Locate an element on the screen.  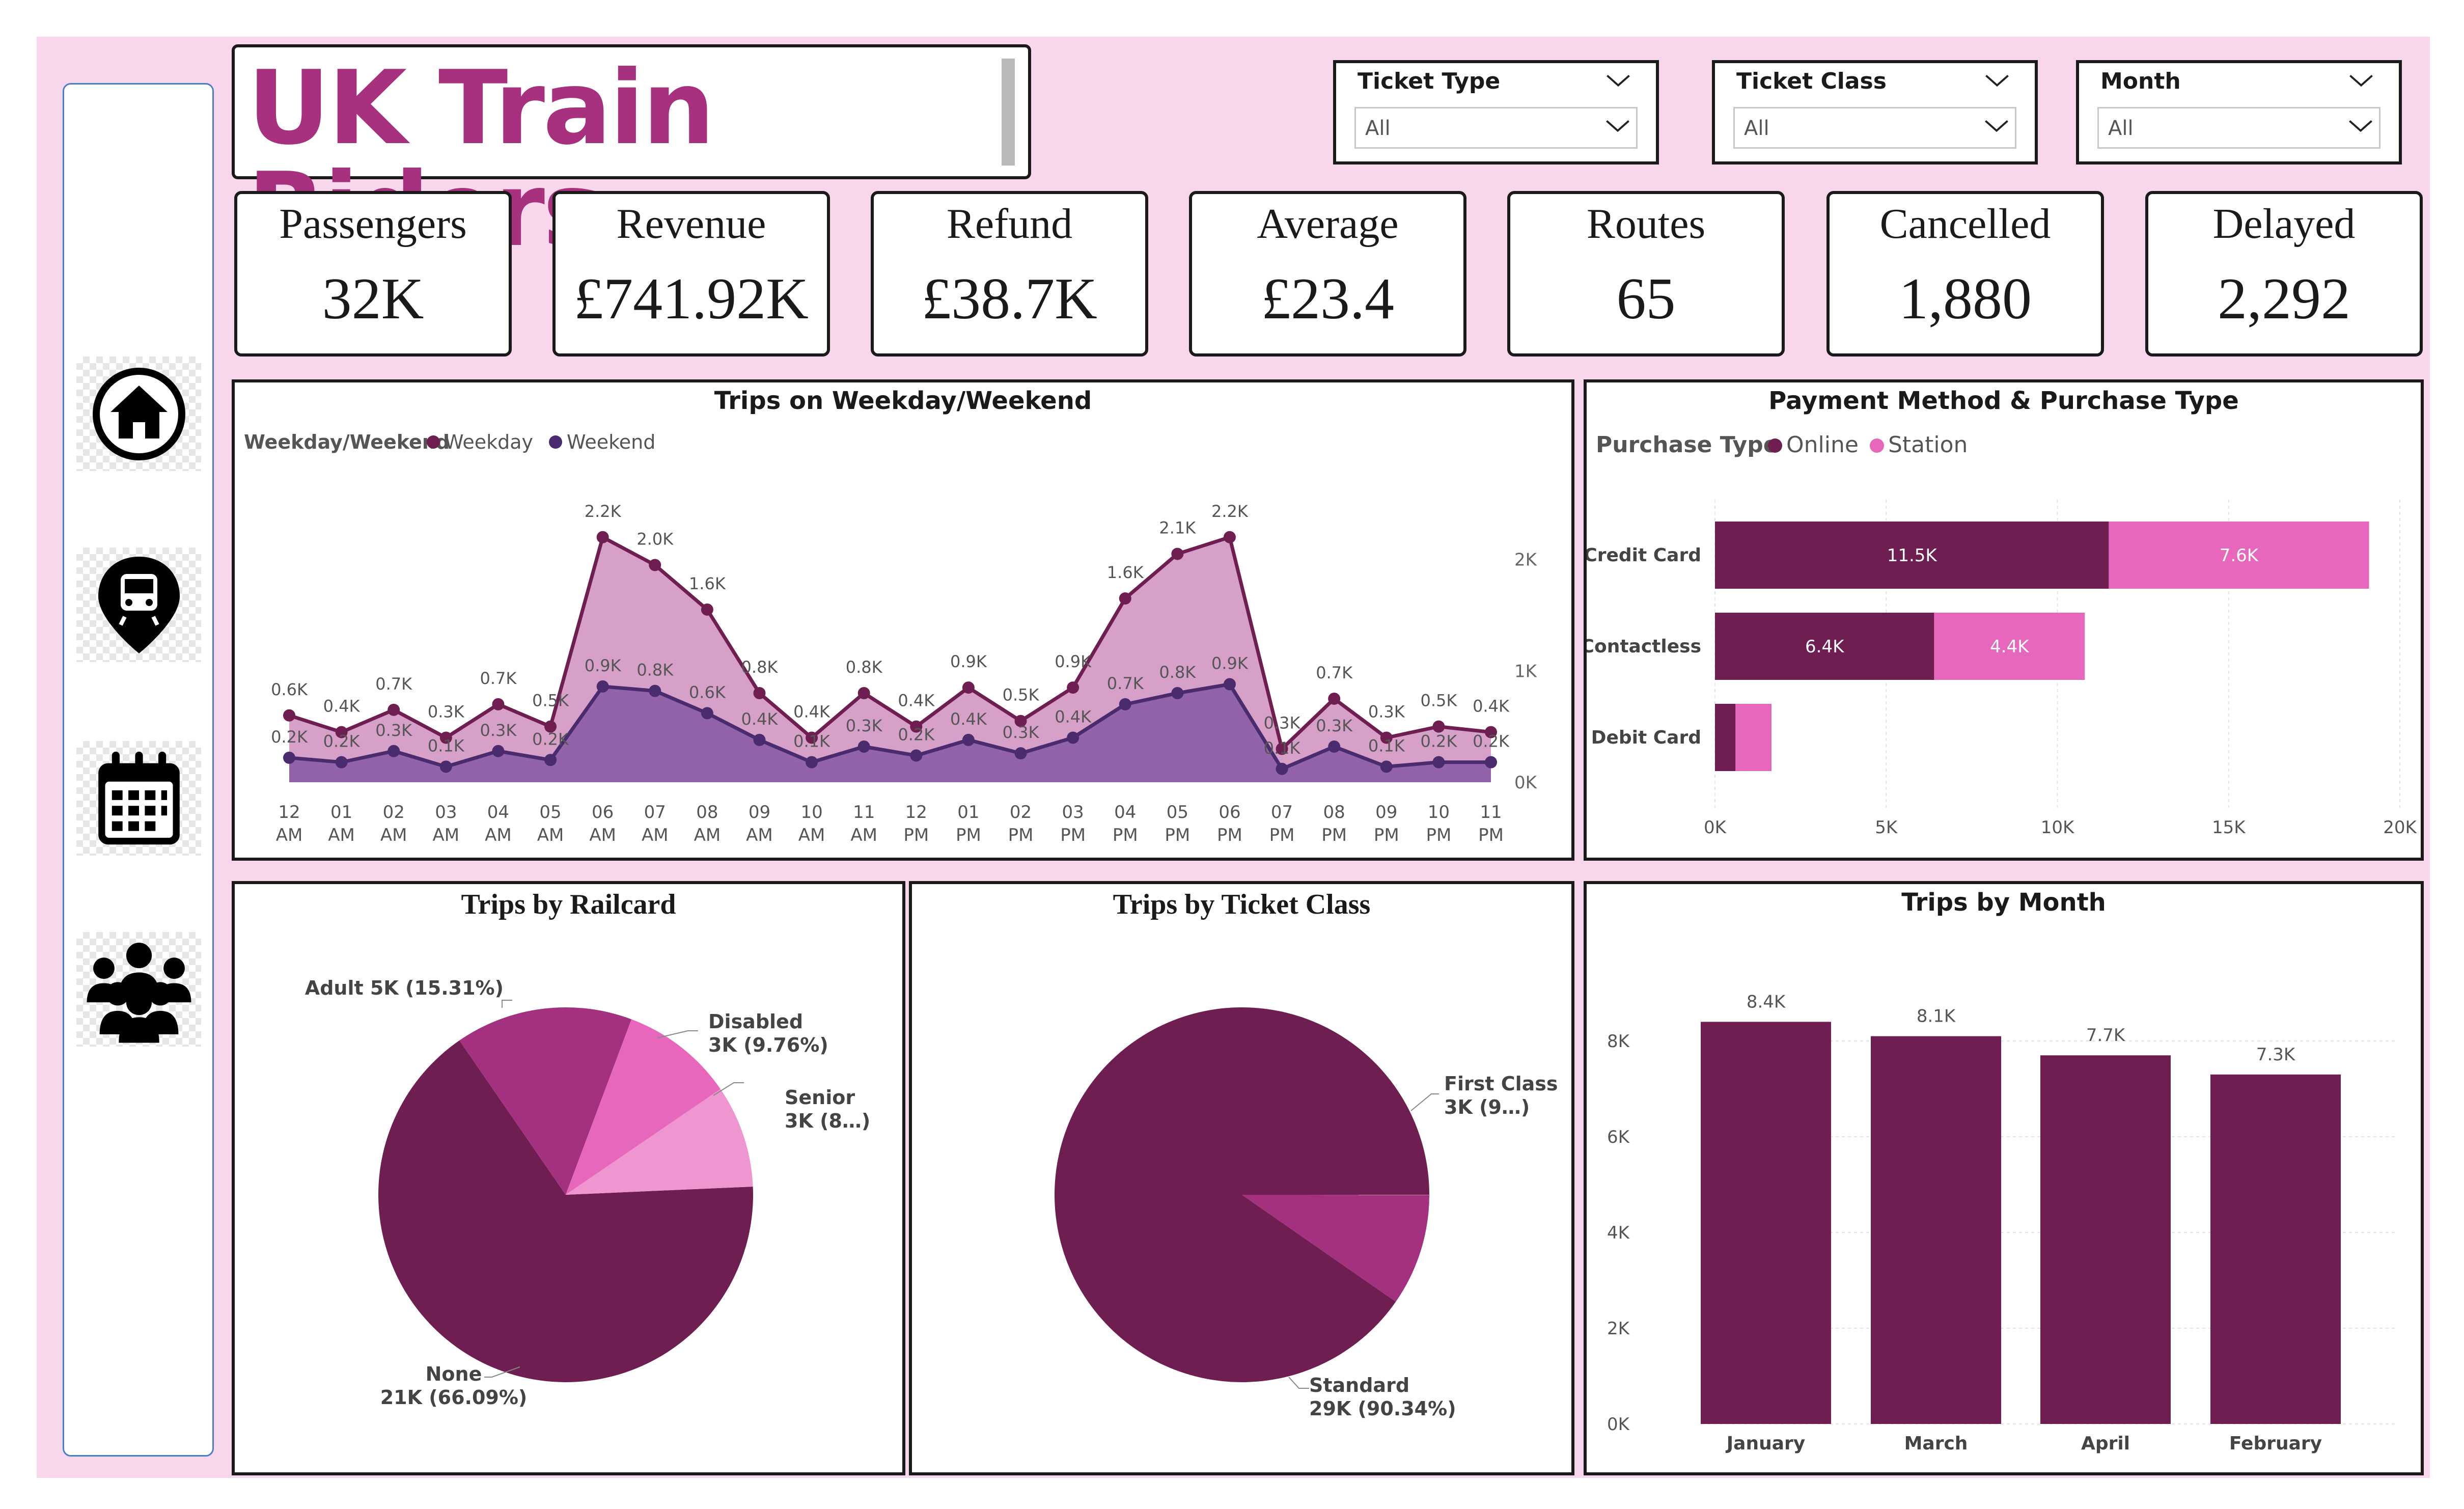
data-label-weekend: 0.7K is located at coordinates (1125, 684).